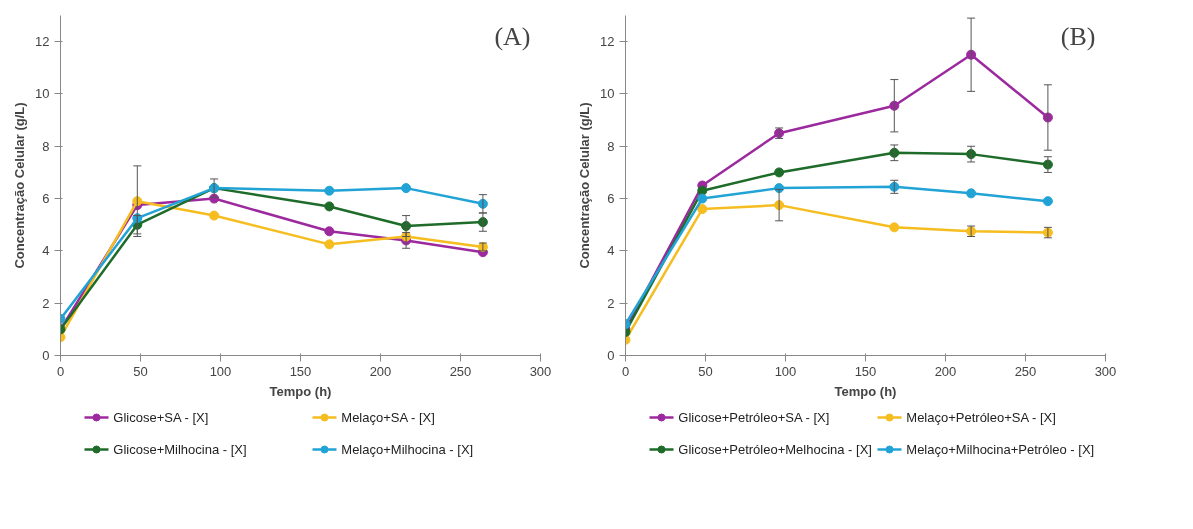  I want to click on legend-label: Glicose+Milhocina - [X], so click(180, 449).